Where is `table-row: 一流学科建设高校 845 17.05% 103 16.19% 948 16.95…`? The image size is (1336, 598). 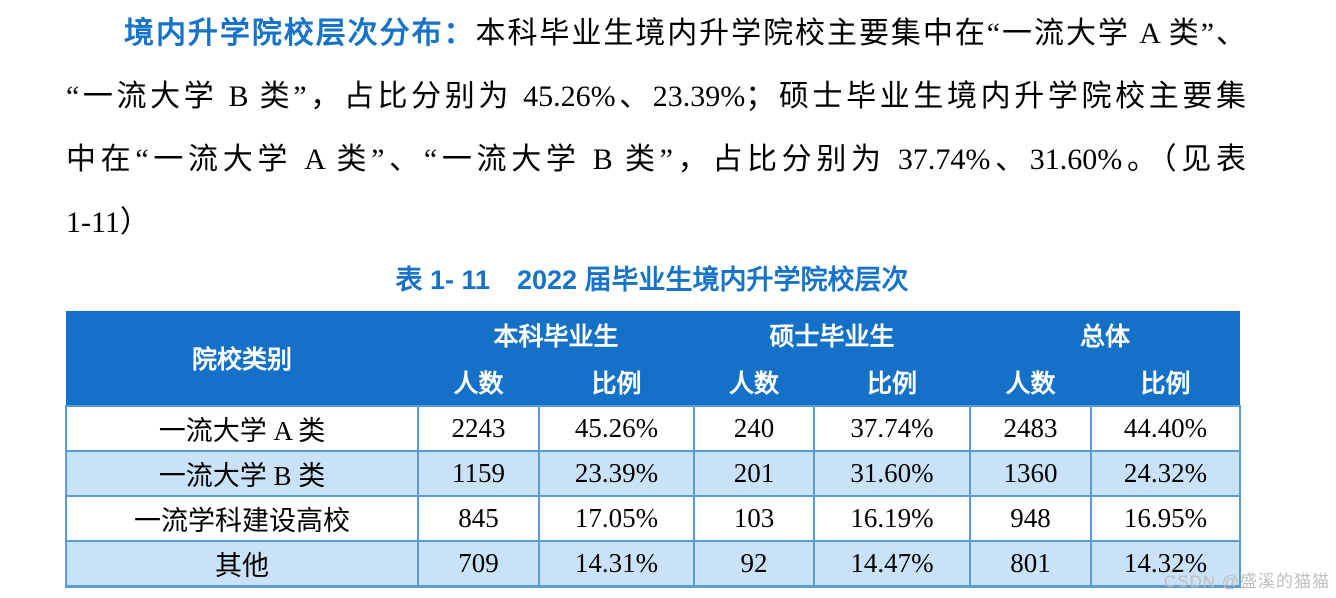 table-row: 一流学科建设高校 845 17.05% 103 16.19% 948 16.95… is located at coordinates (653, 518).